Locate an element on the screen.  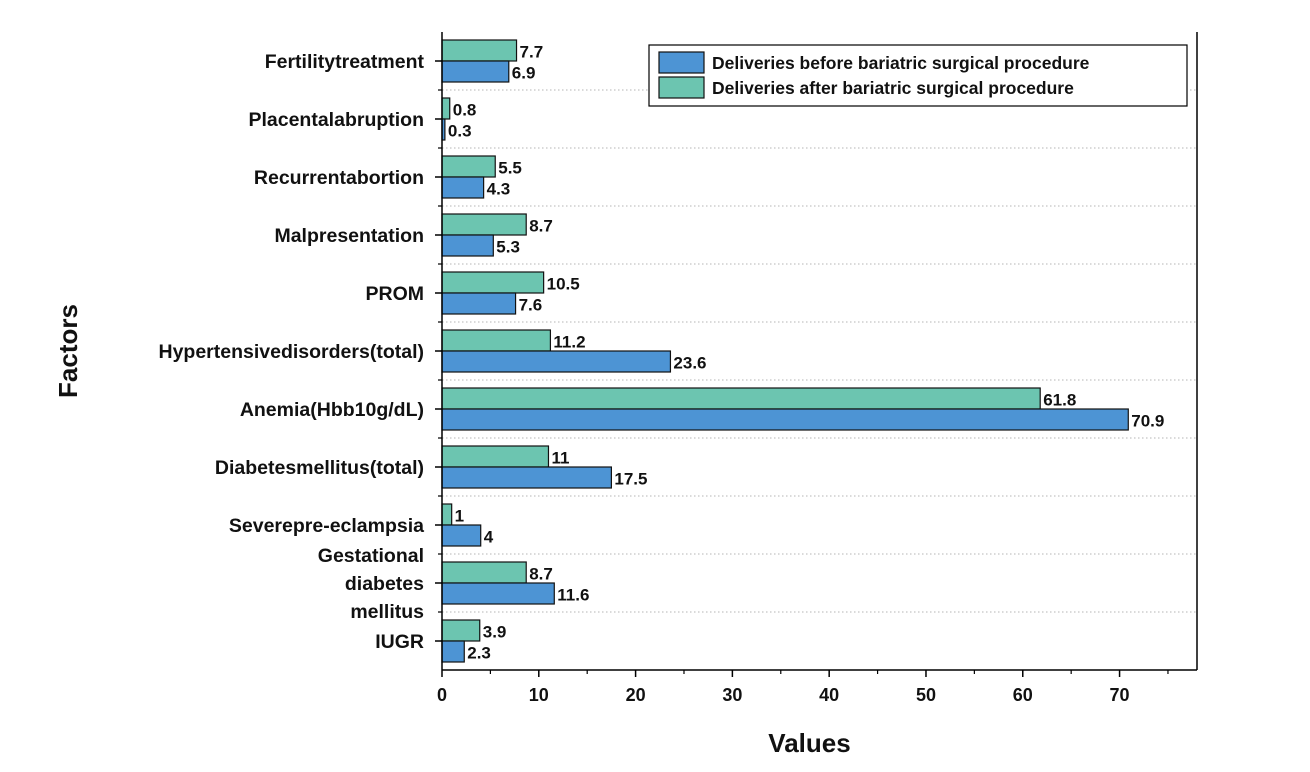
data-label: 23.6 is located at coordinates (689, 363).